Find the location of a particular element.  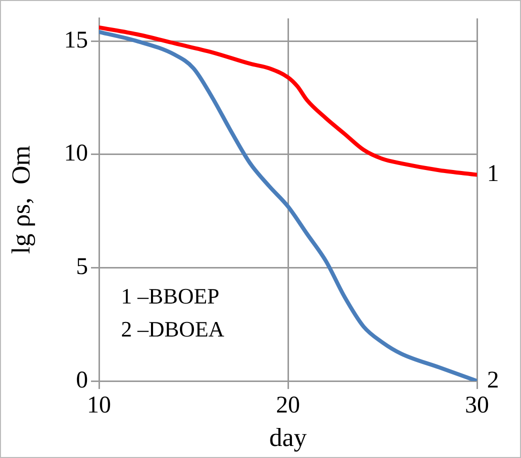

y-tick-label: 0 is located at coordinates (82, 380).